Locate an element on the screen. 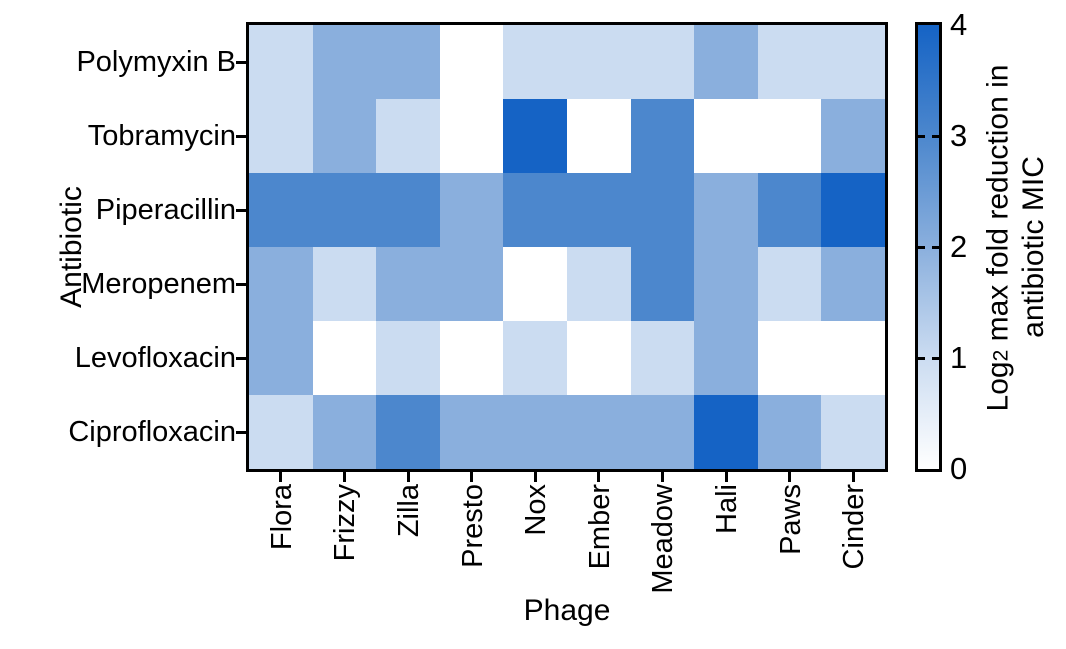 This screenshot has height=649, width=1066. heatmap-cell-polymyxin-b-hali is located at coordinates (726, 62).